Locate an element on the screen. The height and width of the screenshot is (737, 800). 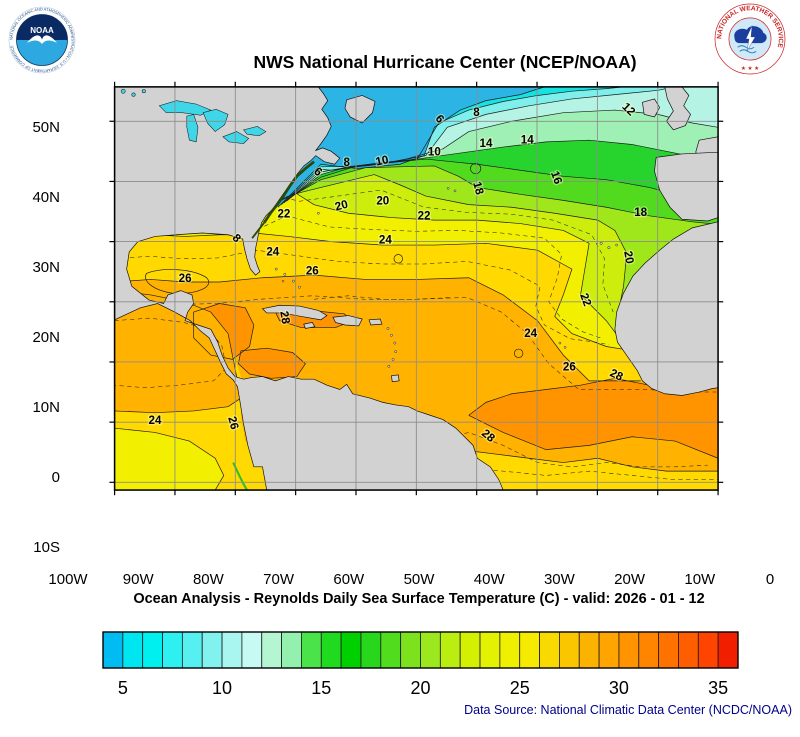
colorbar-tick-label: 15 is located at coordinates (321, 688).